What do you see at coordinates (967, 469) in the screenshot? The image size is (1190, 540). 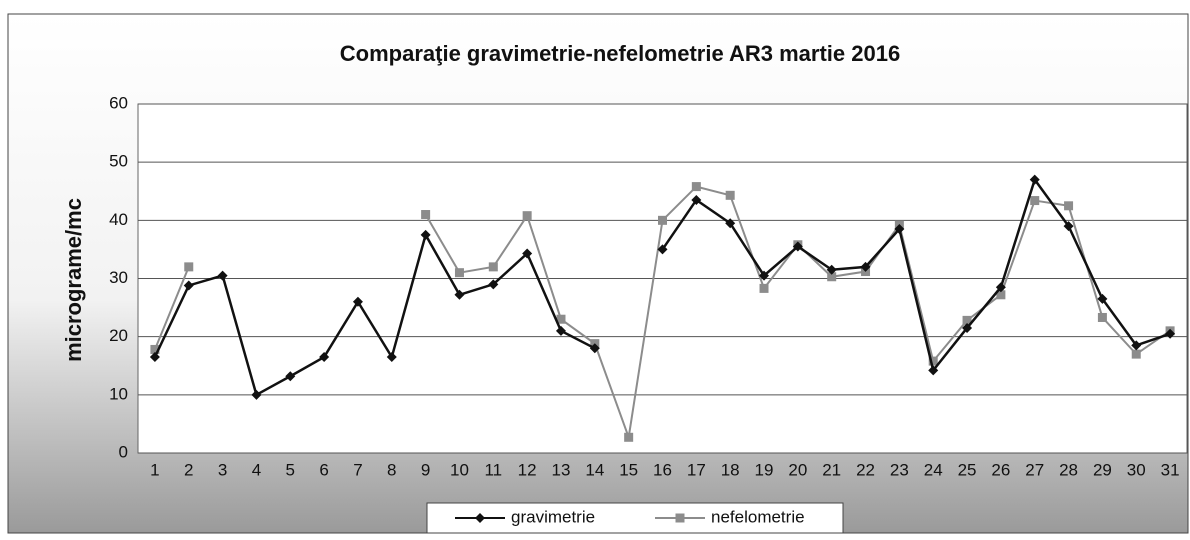 I see `x-tick-label: 25` at bounding box center [967, 469].